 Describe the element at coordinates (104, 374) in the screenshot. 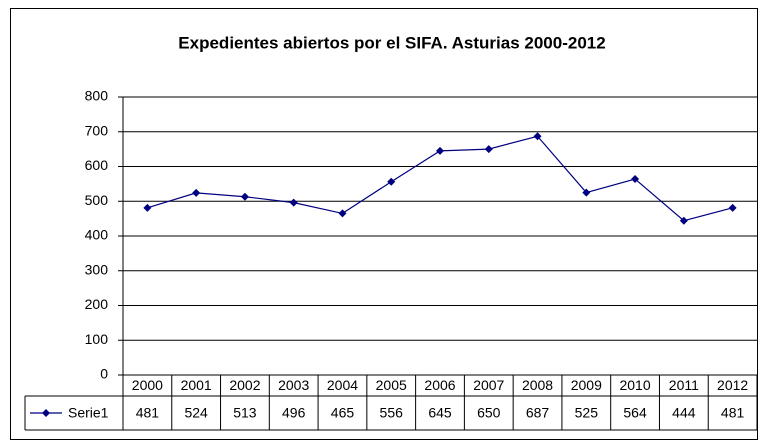

I see `y-tick-label: 0` at that location.